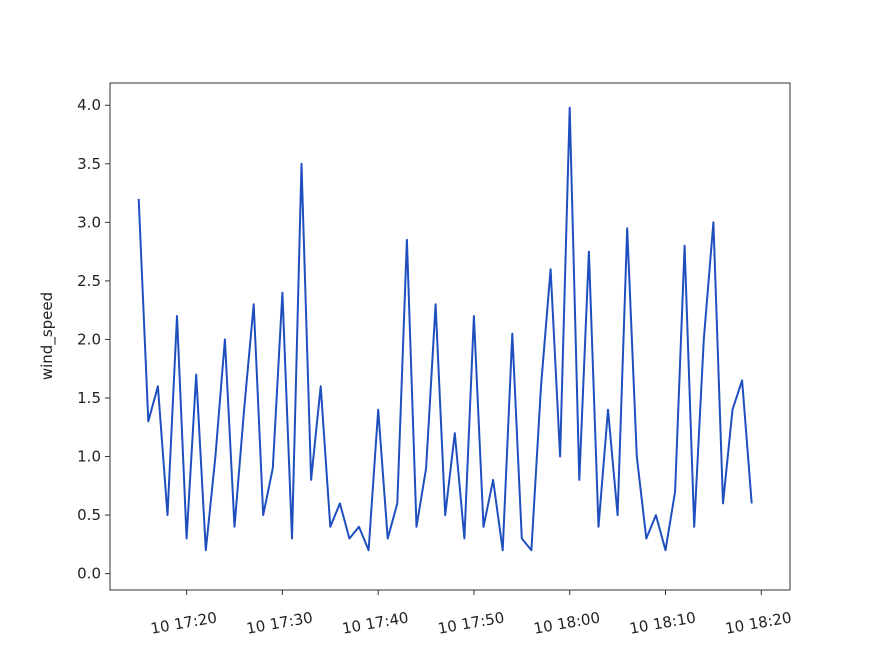 The height and width of the screenshot is (667, 876). Describe the element at coordinates (89, 398) in the screenshot. I see `y-tick-label: 1.5` at that location.